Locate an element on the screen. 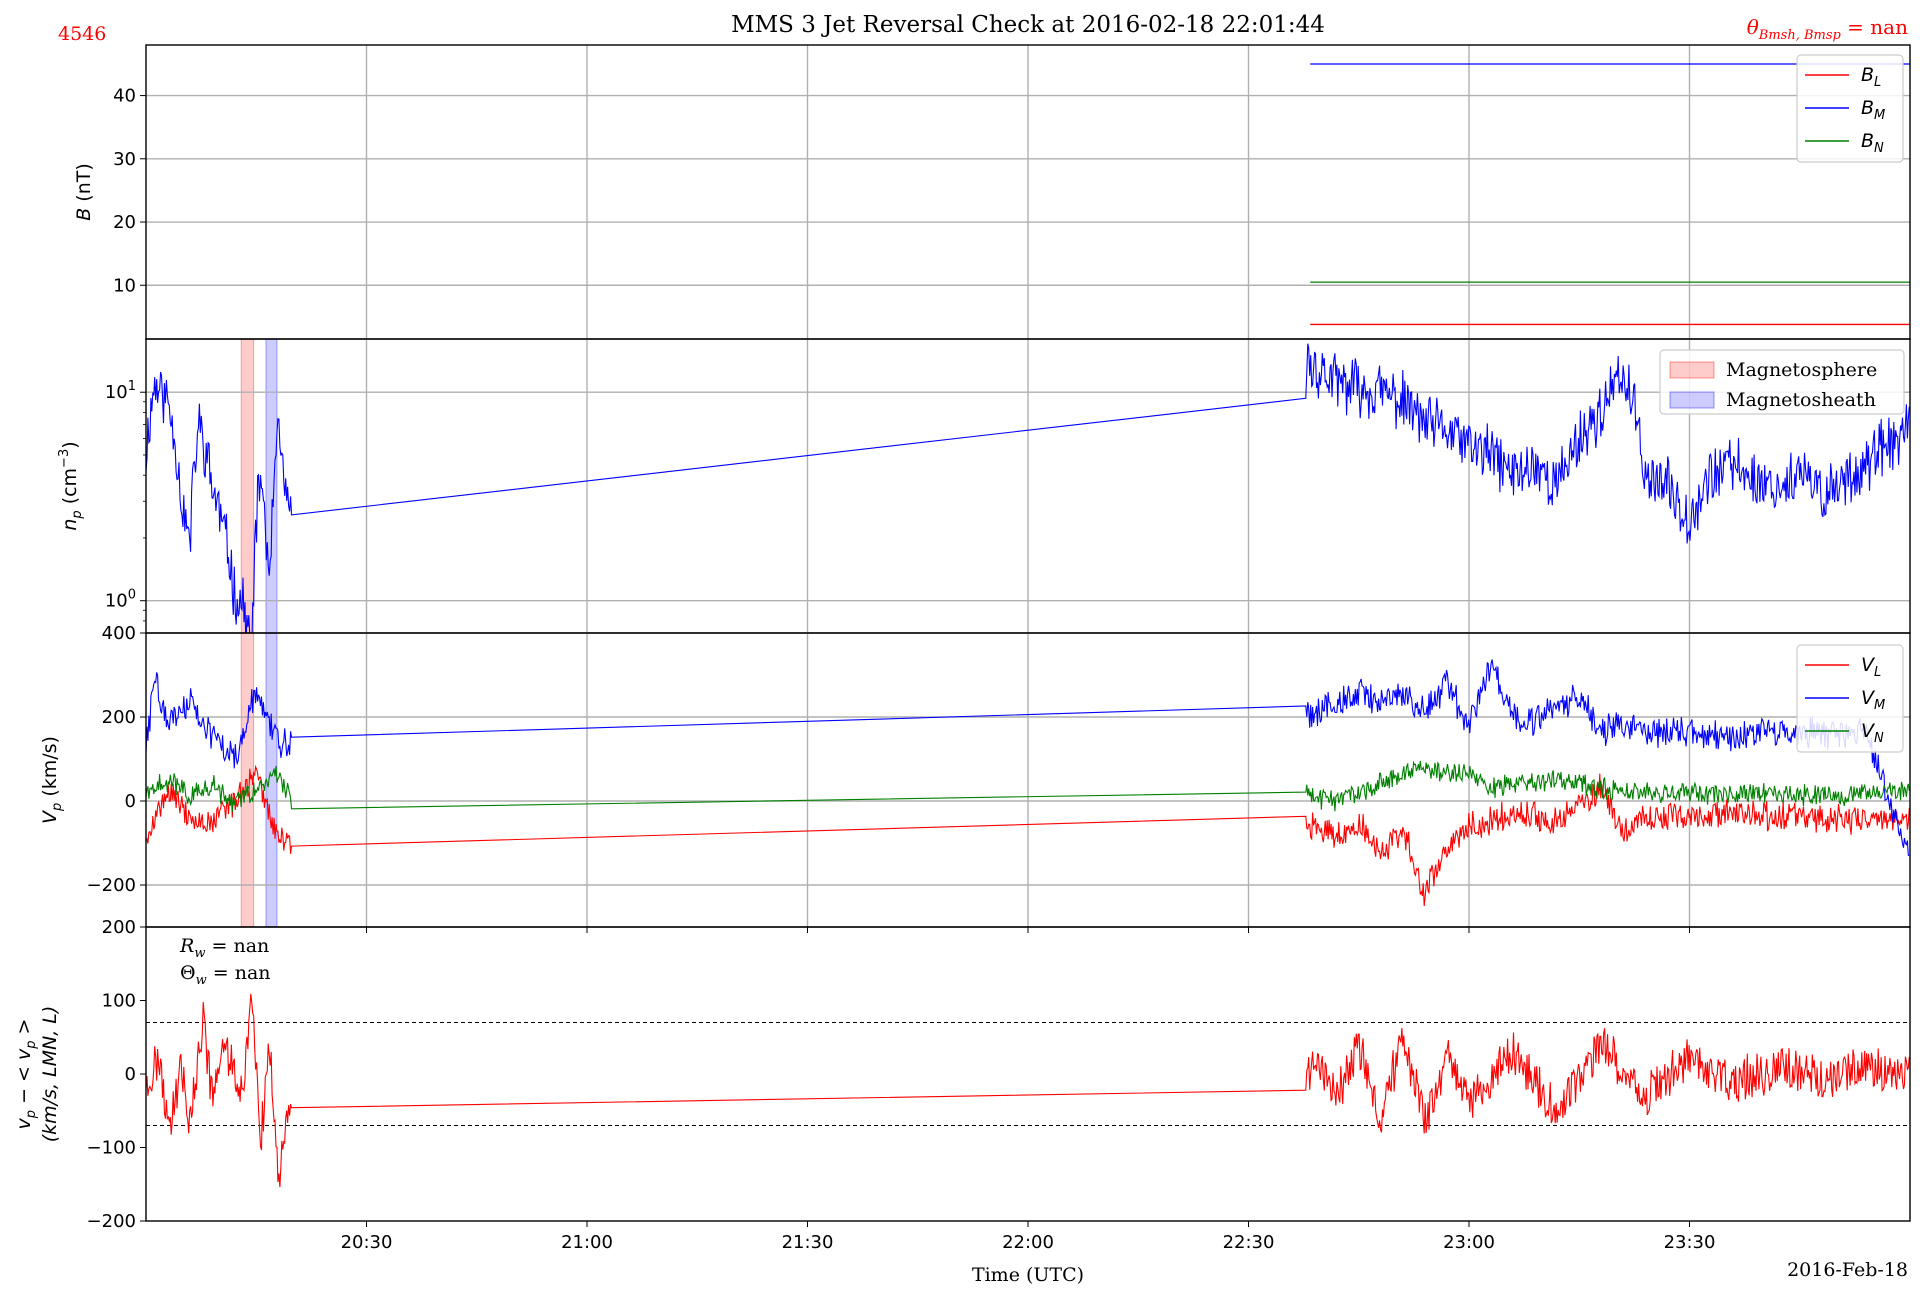 This screenshot has width=1924, height=1297. y-tick-label: 10 is located at coordinates (124, 285).